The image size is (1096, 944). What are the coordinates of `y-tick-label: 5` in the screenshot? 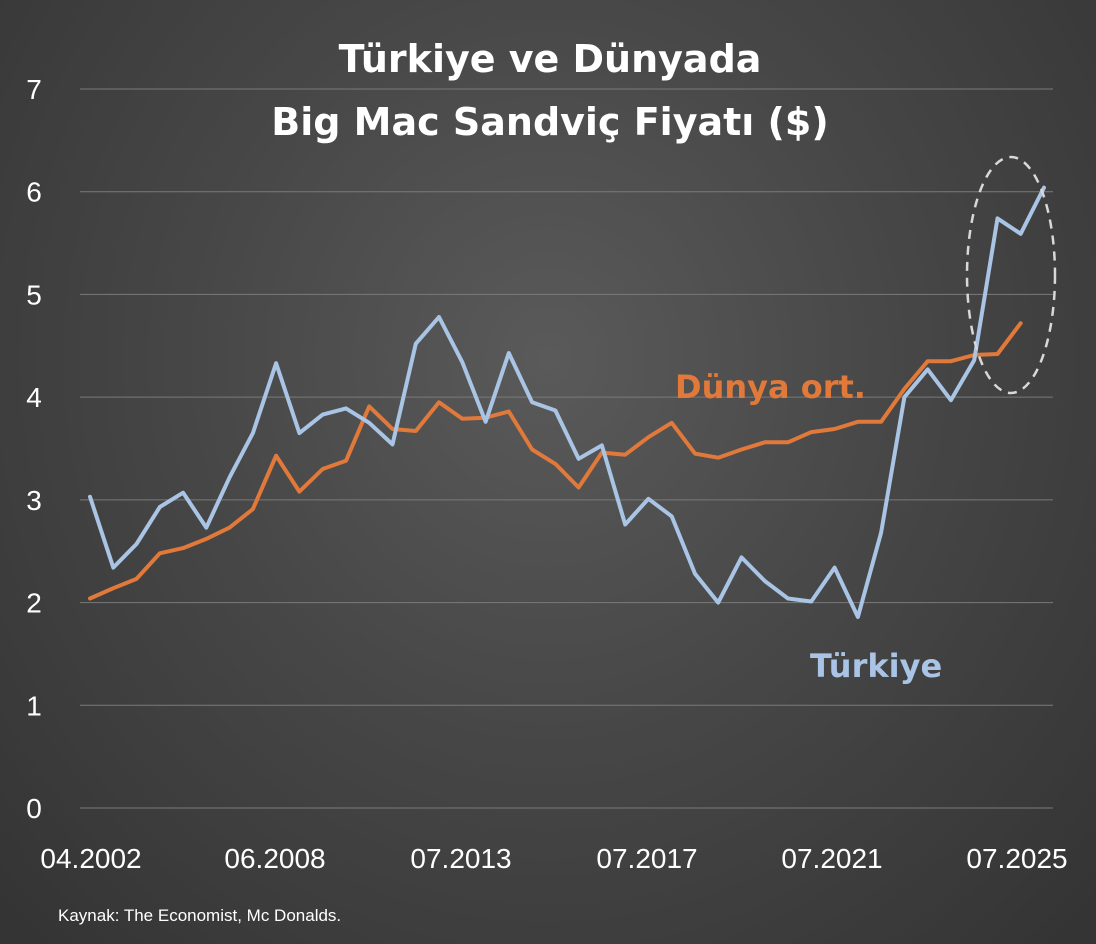 It's located at (34, 294).